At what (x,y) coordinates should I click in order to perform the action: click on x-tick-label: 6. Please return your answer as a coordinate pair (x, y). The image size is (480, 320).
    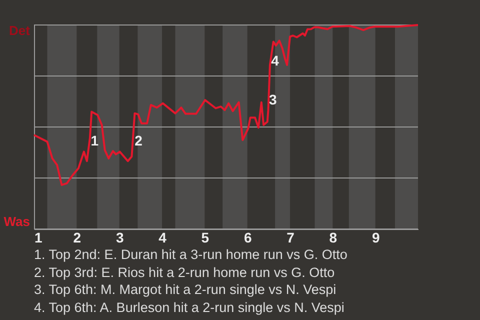
    Looking at the image, I should click on (248, 238).